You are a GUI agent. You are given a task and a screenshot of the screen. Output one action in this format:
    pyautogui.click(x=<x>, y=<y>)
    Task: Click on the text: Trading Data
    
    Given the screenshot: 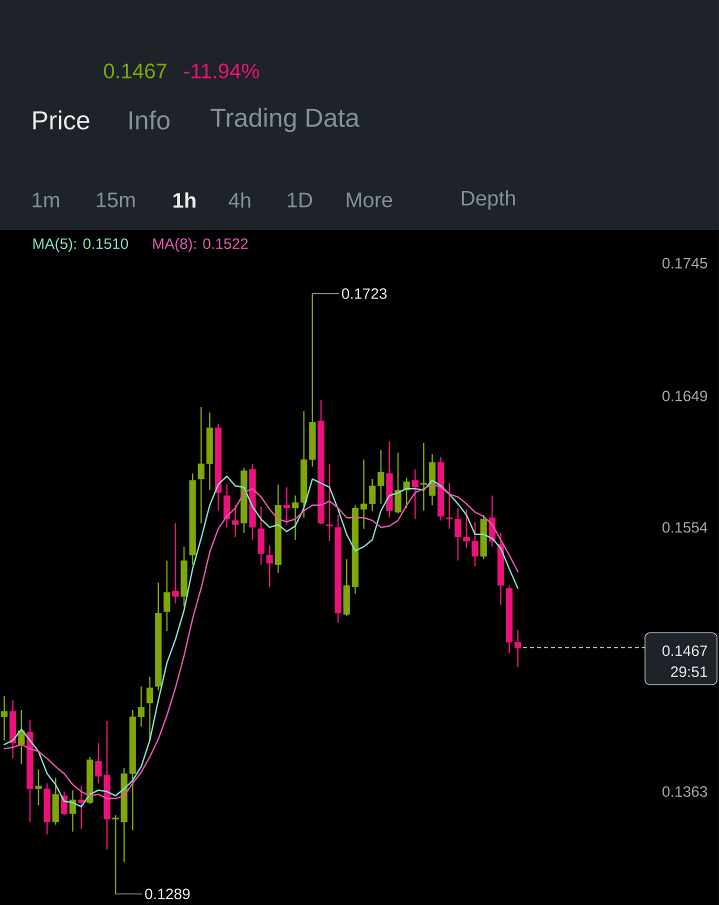 What is the action you would take?
    pyautogui.click(x=285, y=120)
    